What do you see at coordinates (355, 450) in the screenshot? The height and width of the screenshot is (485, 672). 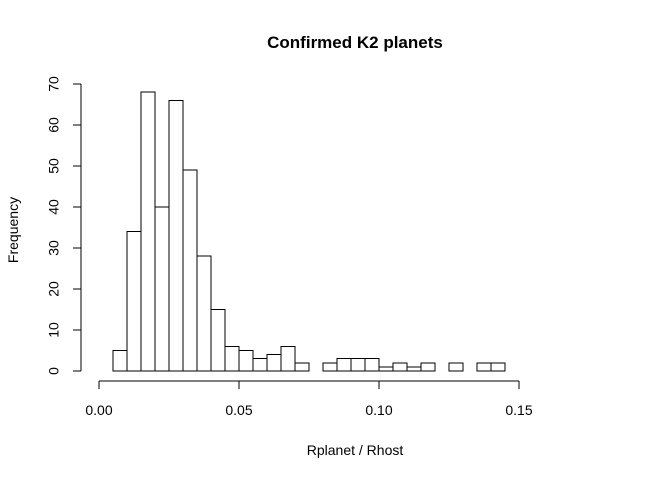 I see `x-axis-label: Rplanet / Rhost` at bounding box center [355, 450].